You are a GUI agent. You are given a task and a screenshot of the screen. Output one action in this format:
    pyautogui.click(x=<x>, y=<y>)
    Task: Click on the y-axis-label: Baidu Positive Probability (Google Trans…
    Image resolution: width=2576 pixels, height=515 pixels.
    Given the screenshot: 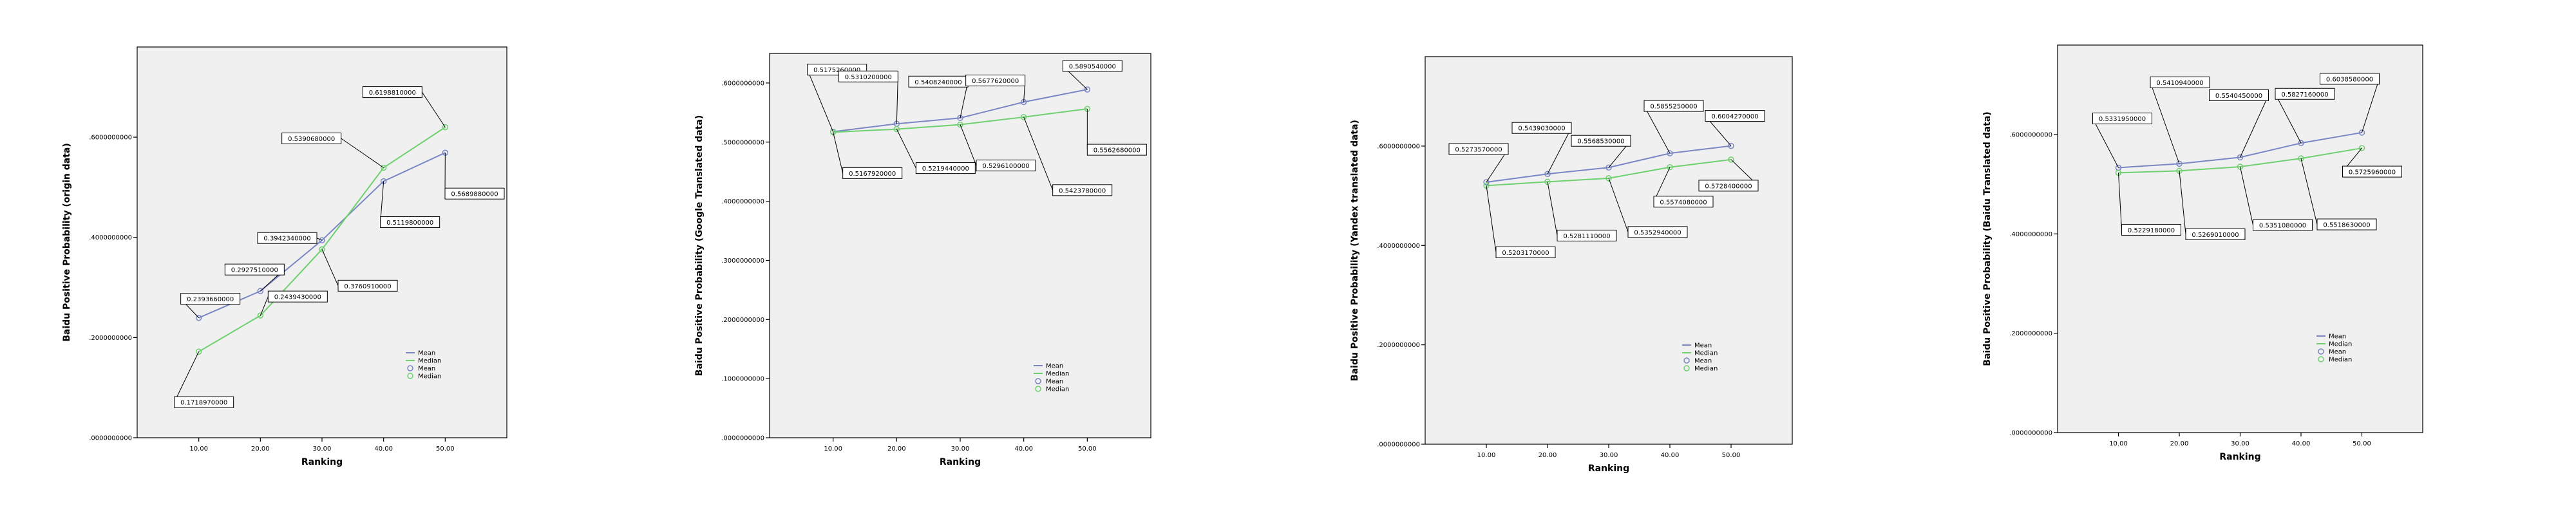 What is the action you would take?
    pyautogui.click(x=699, y=246)
    